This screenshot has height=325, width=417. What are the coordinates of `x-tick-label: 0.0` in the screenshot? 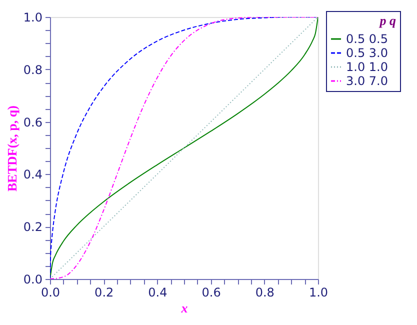 It's located at (50, 293).